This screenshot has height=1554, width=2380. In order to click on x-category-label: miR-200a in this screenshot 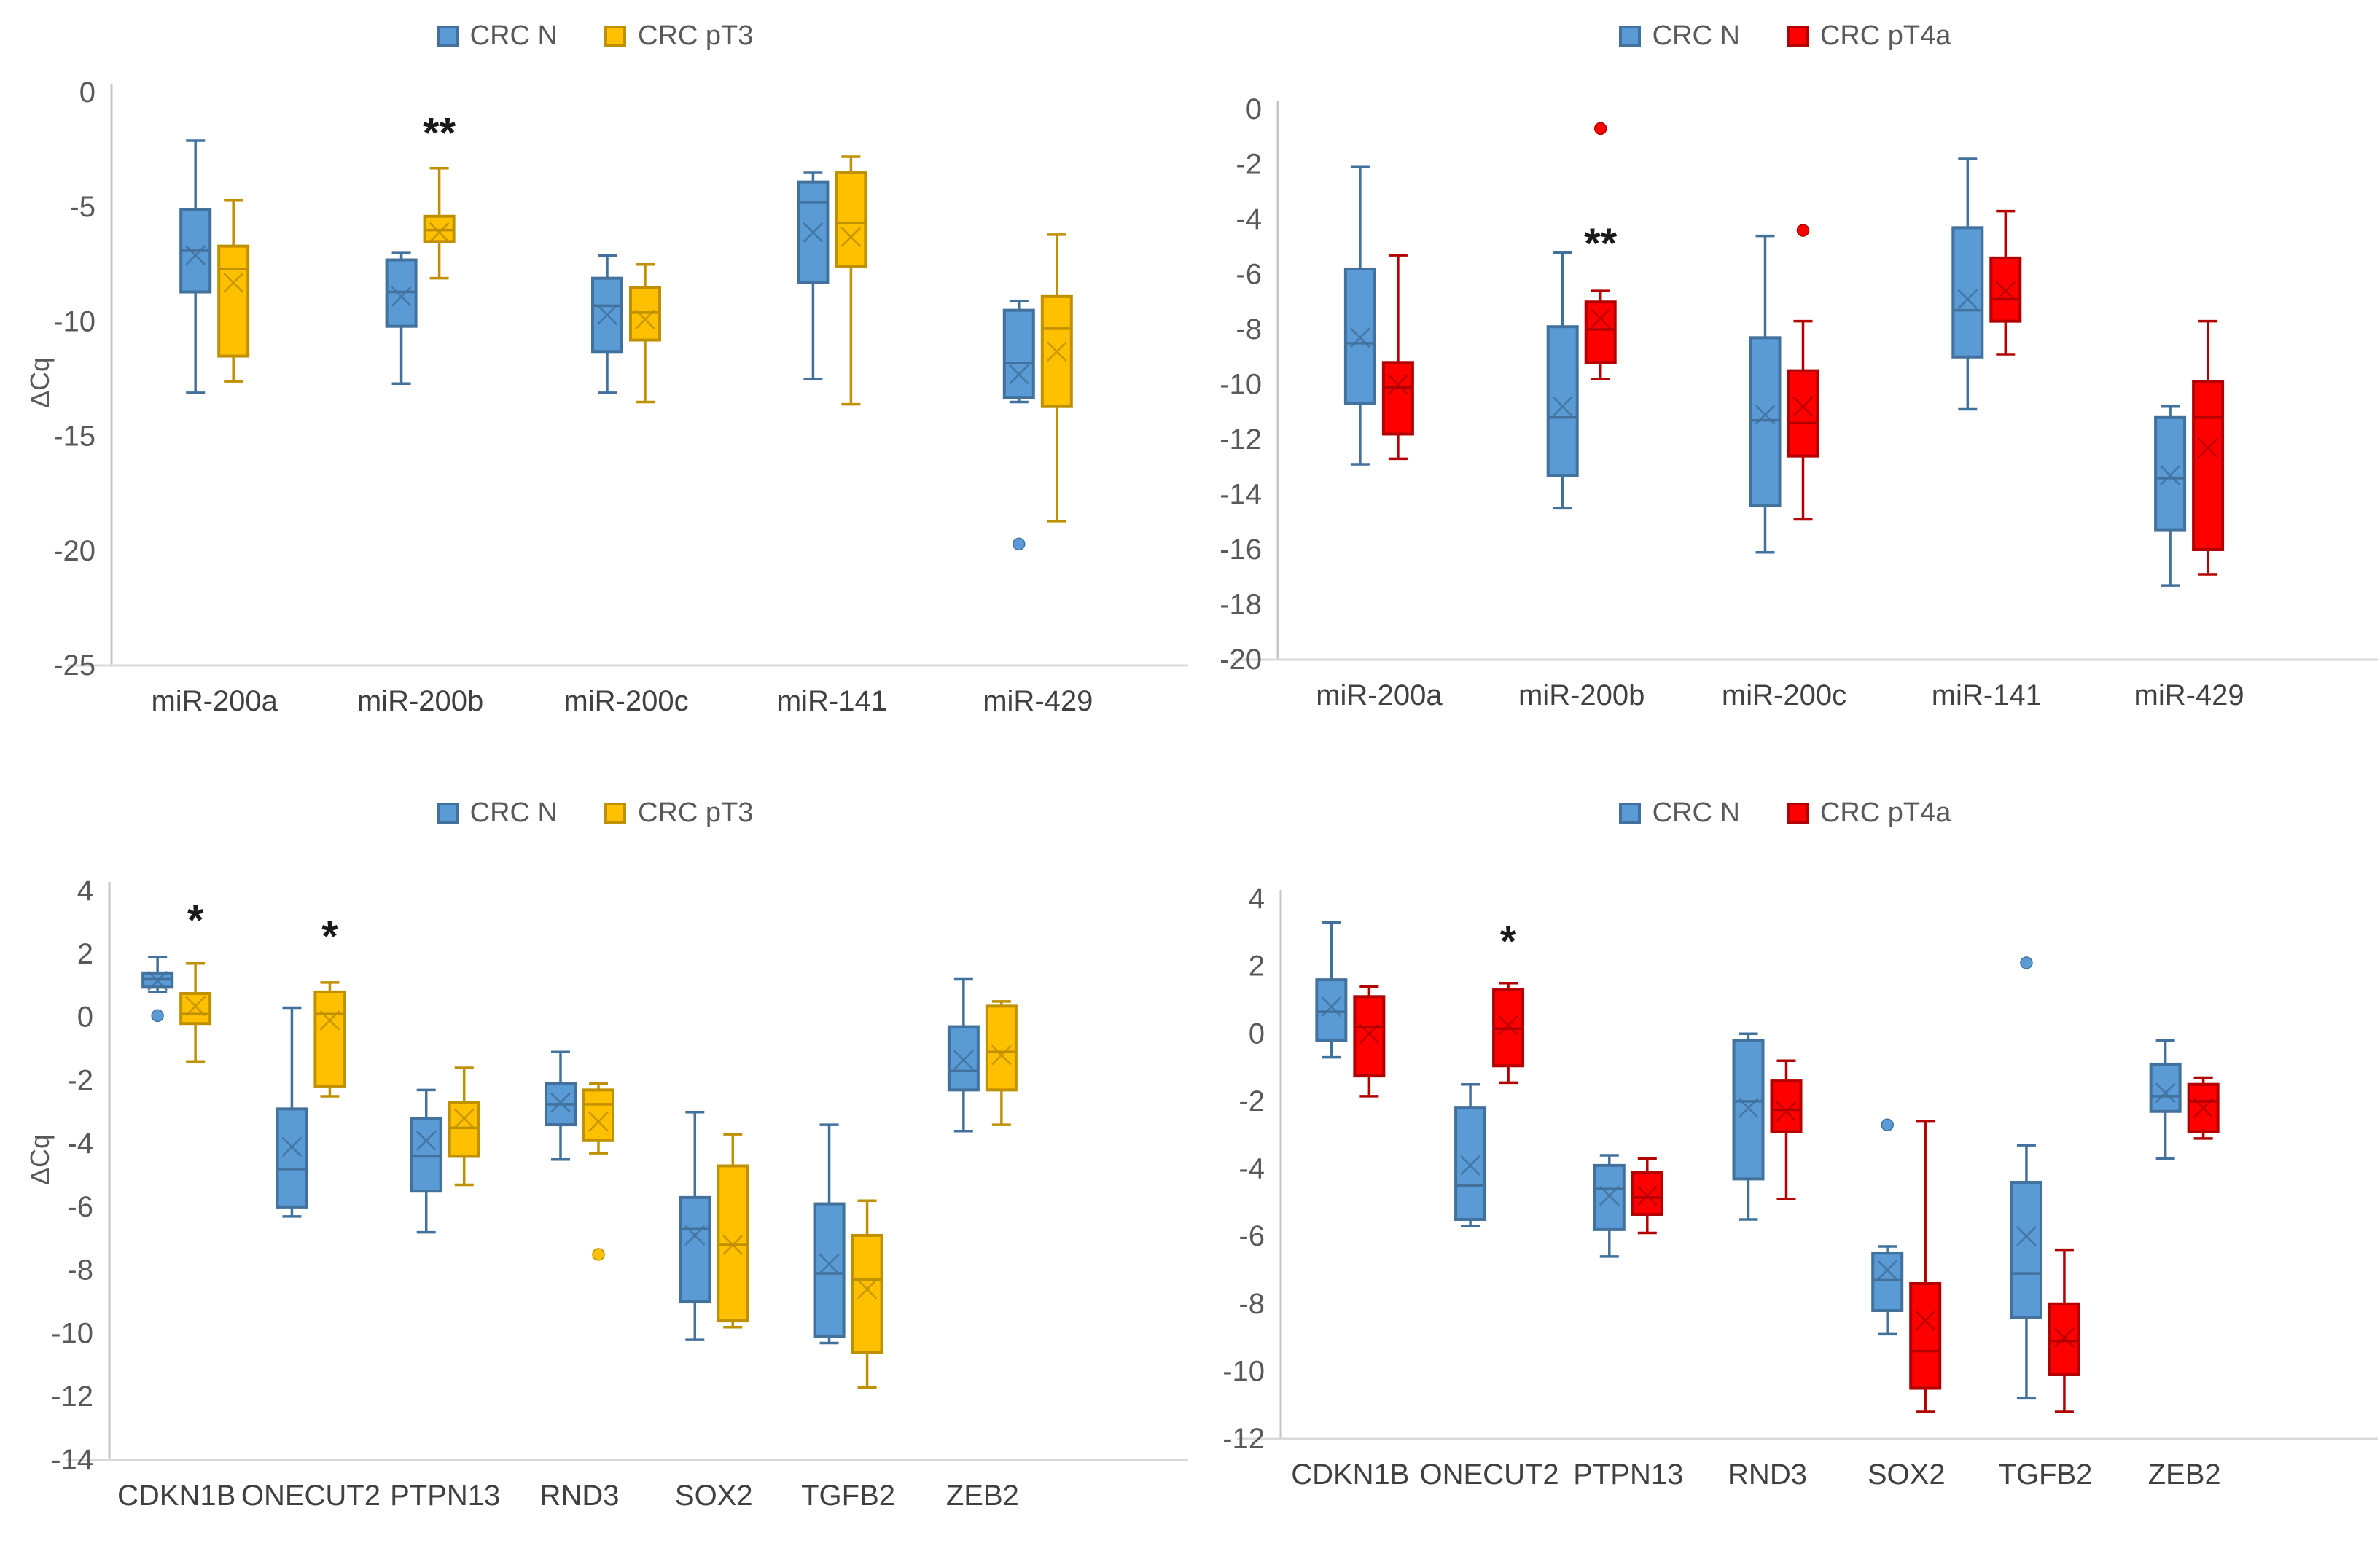, I will do `click(214, 701)`.